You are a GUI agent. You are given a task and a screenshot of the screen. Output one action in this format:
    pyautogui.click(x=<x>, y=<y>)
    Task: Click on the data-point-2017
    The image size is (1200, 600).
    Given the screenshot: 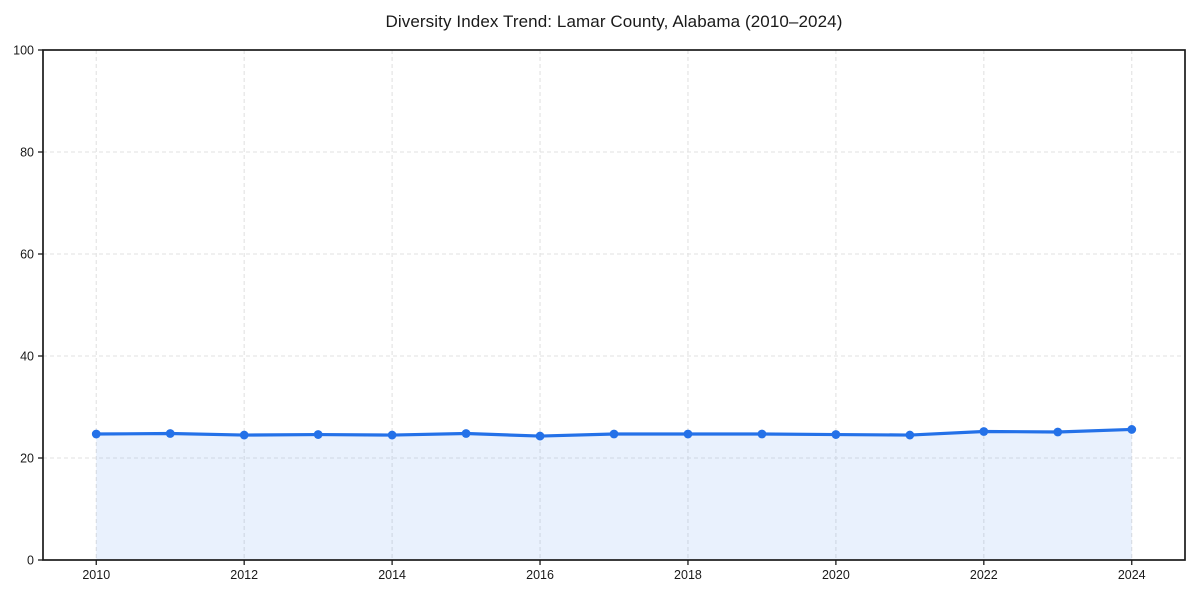 What is the action you would take?
    pyautogui.click(x=614, y=434)
    